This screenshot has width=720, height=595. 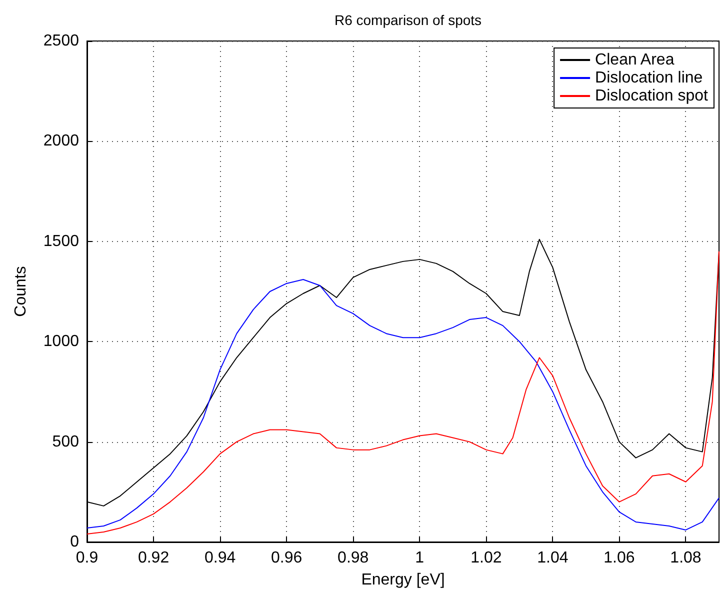 I want to click on y-tick-label: 2000, so click(x=61, y=141).